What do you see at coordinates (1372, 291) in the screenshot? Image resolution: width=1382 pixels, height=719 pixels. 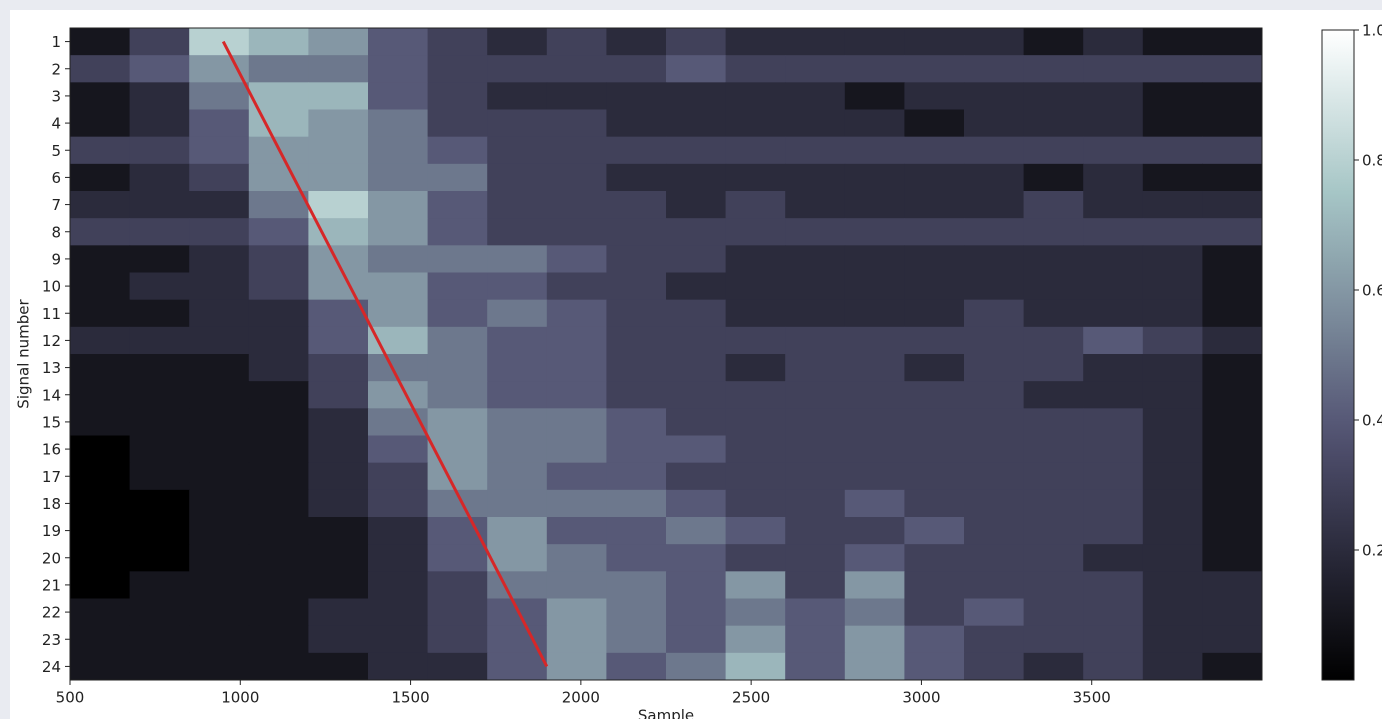 I see `colorbar-tick-label: 0.6` at bounding box center [1372, 291].